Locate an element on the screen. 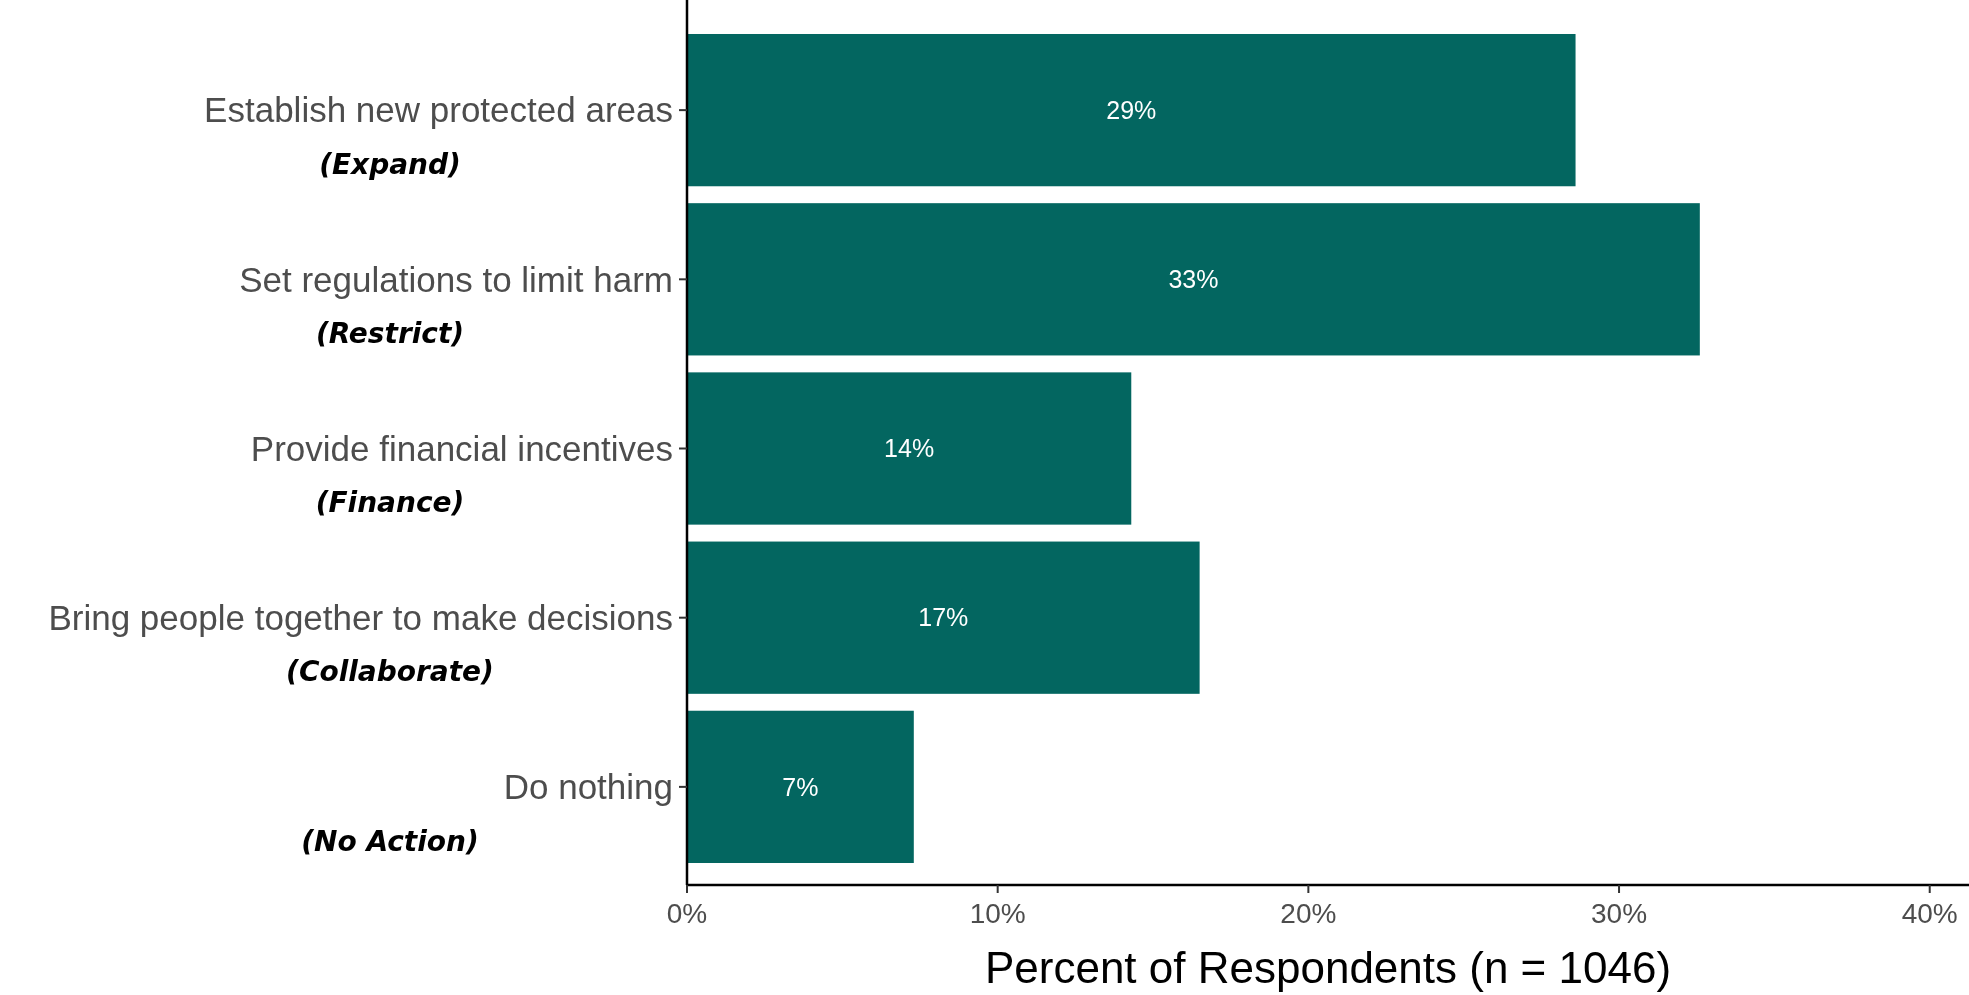 The image size is (1969, 995). x-tick-label: 30% is located at coordinates (1619, 913).